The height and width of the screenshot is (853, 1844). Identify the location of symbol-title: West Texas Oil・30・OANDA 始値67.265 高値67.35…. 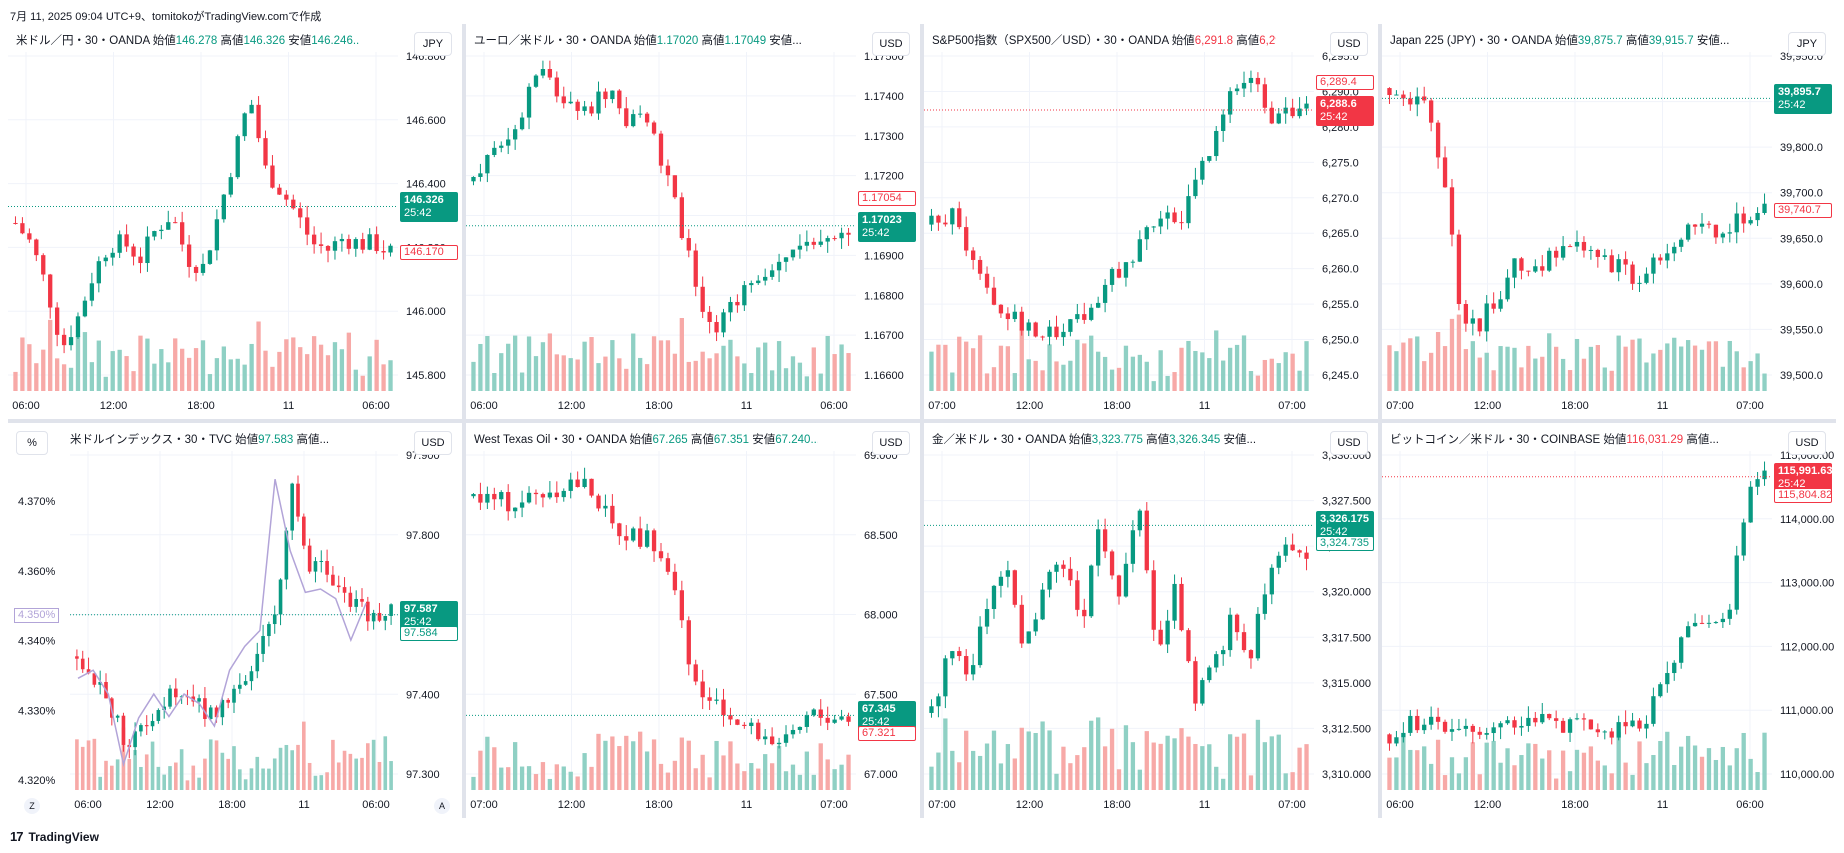
(646, 439).